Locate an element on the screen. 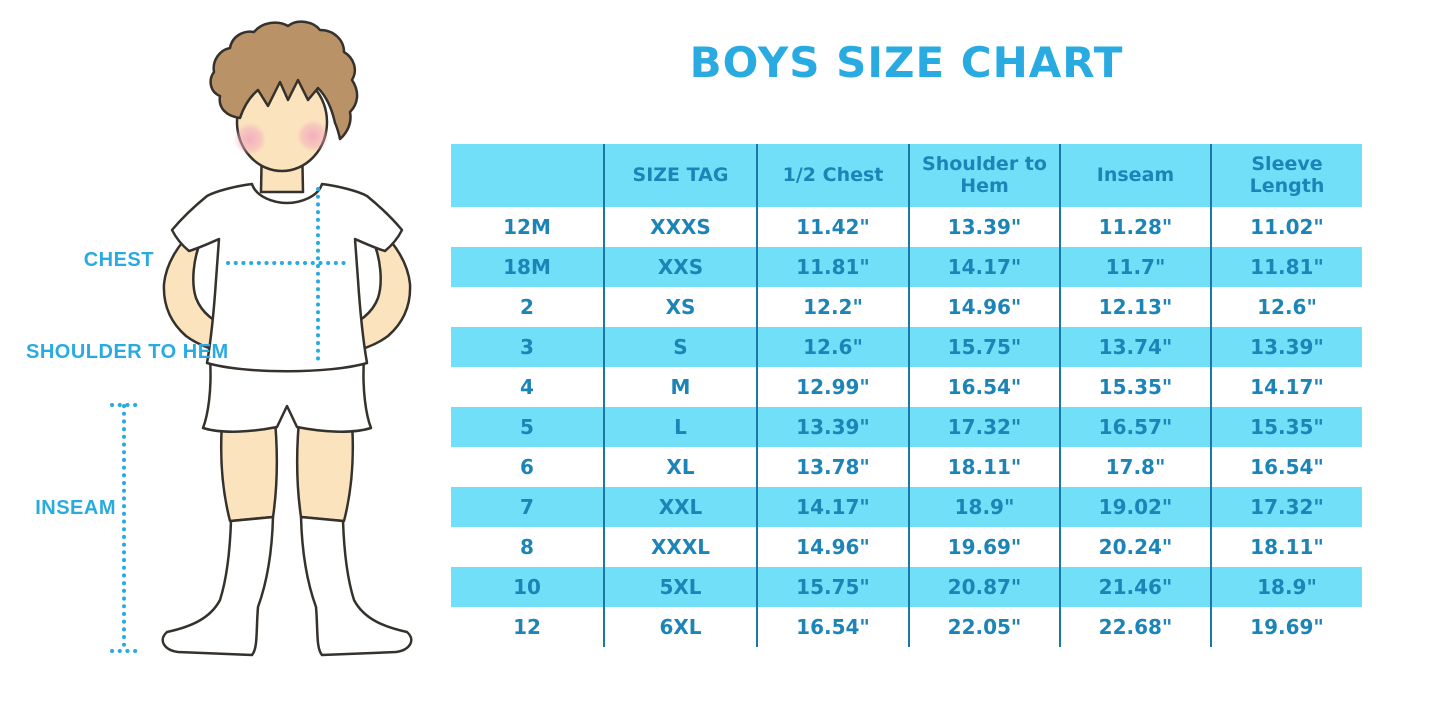 The image size is (1445, 723). table-cell: 20.87" is located at coordinates (984, 587).